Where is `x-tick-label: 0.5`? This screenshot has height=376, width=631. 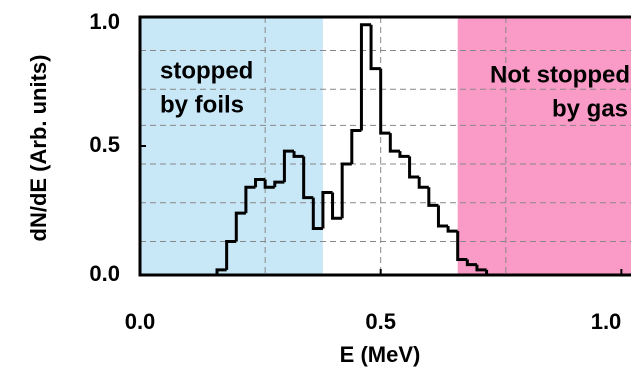 x-tick-label: 0.5 is located at coordinates (380, 321).